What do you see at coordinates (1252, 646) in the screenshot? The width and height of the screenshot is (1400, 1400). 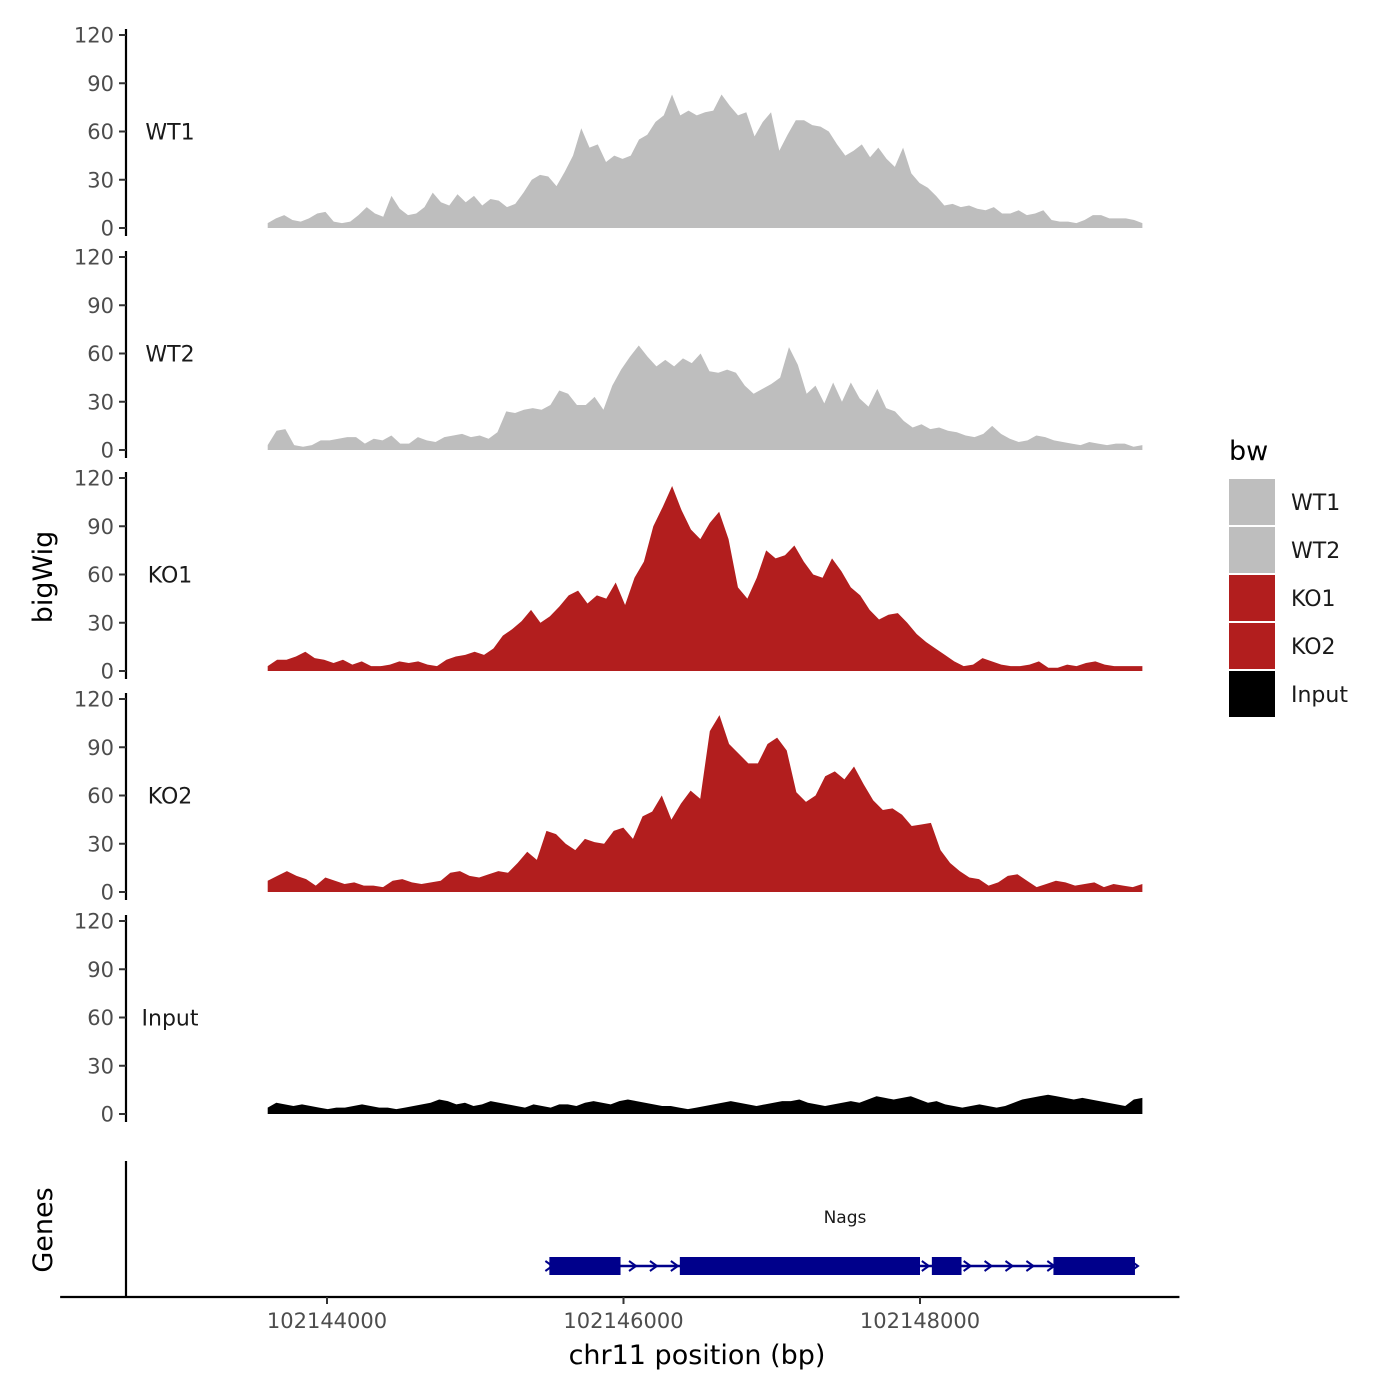 I see `legend-key-ko2` at bounding box center [1252, 646].